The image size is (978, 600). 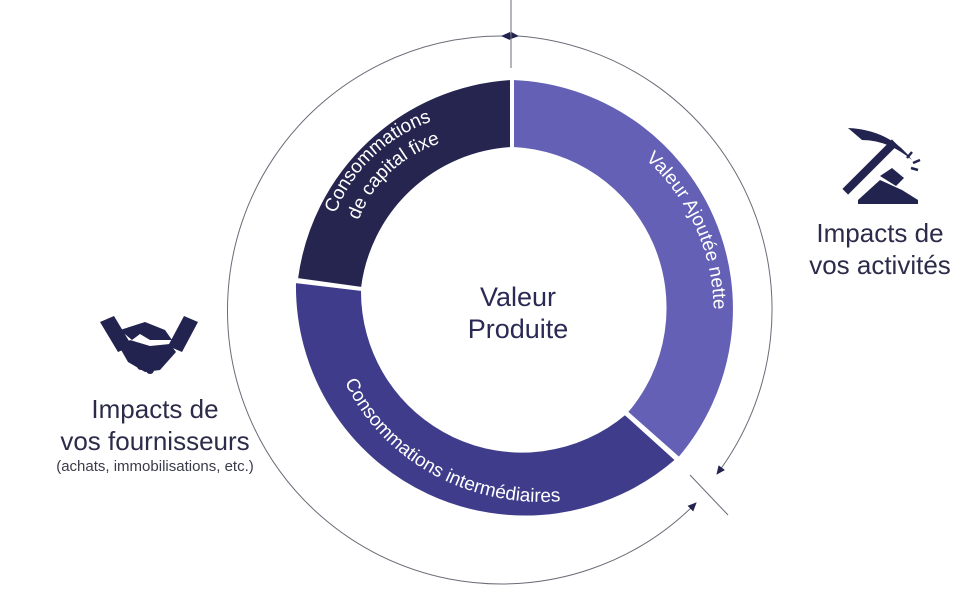 What do you see at coordinates (518, 297) in the screenshot?
I see `center-label-line1: Valeur` at bounding box center [518, 297].